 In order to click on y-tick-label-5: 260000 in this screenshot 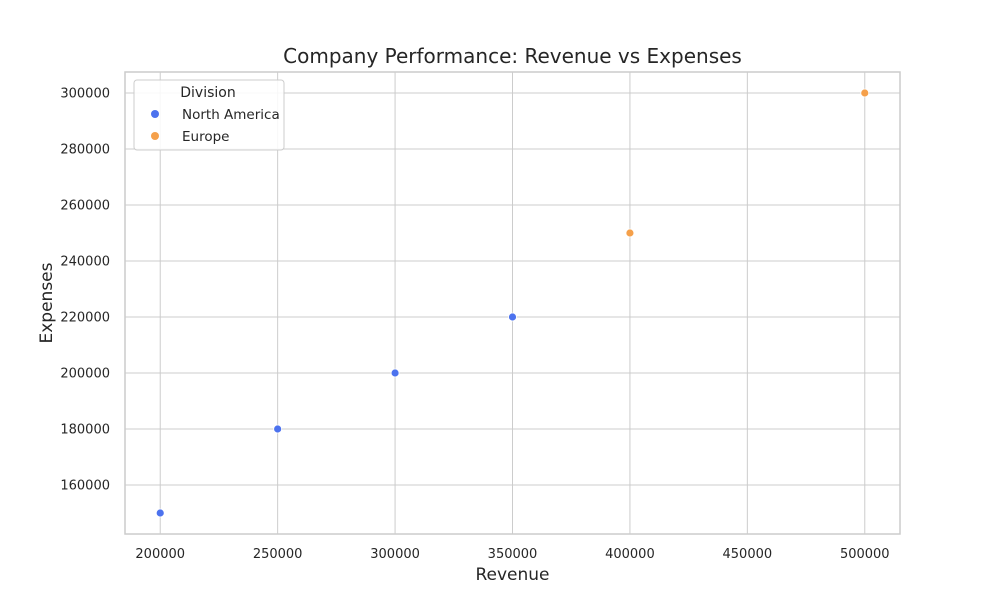, I will do `click(85, 206)`.